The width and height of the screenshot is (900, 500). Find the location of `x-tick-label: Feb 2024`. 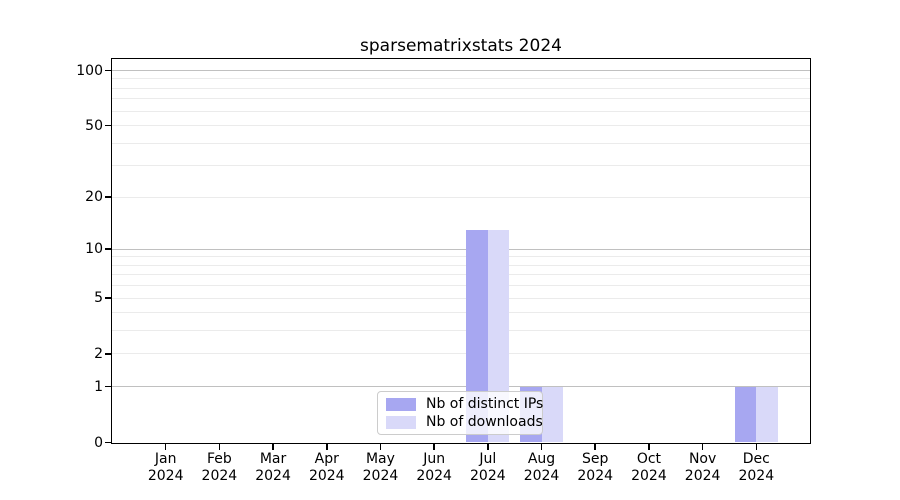

x-tick-label: Feb 2024 is located at coordinates (219, 468).